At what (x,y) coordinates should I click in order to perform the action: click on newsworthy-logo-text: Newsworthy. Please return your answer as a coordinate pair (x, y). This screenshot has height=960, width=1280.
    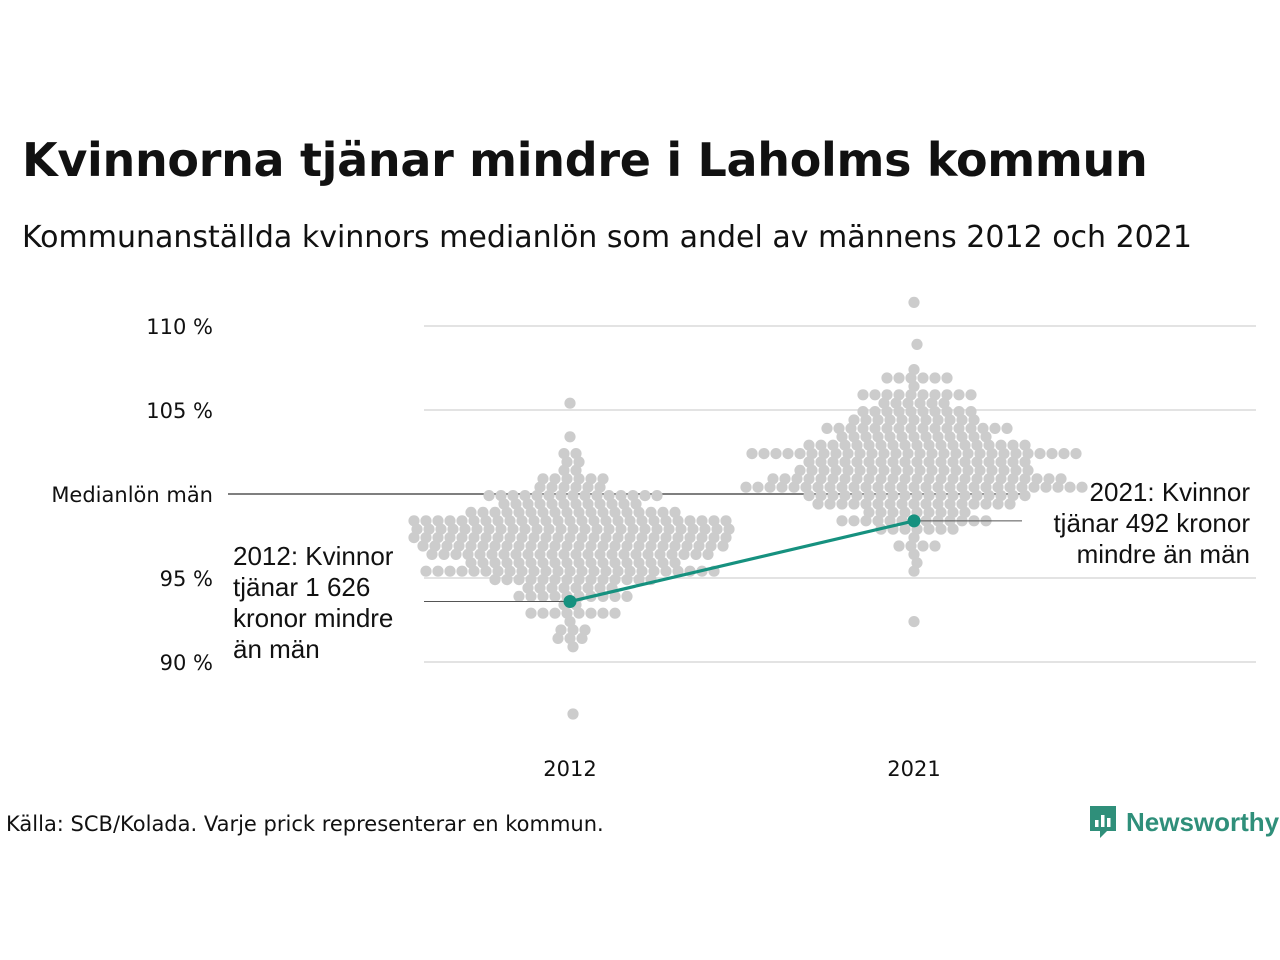
    Looking at the image, I should click on (1203, 821).